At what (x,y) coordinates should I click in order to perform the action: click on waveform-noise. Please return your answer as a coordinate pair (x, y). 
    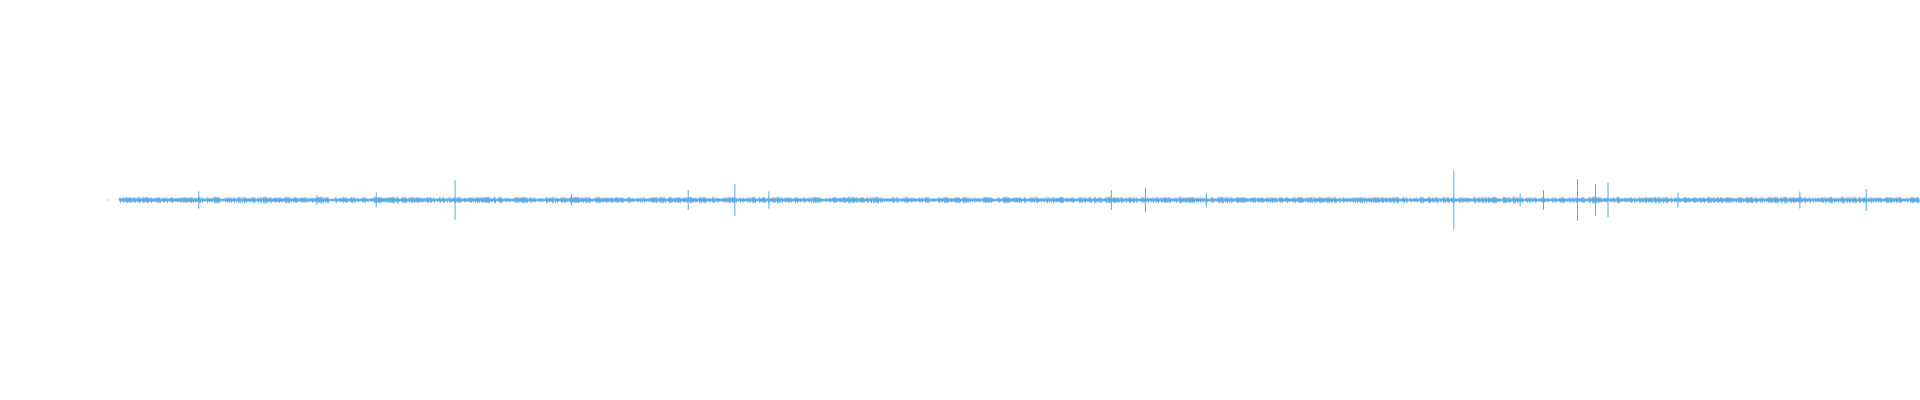
    Looking at the image, I should click on (1013, 200).